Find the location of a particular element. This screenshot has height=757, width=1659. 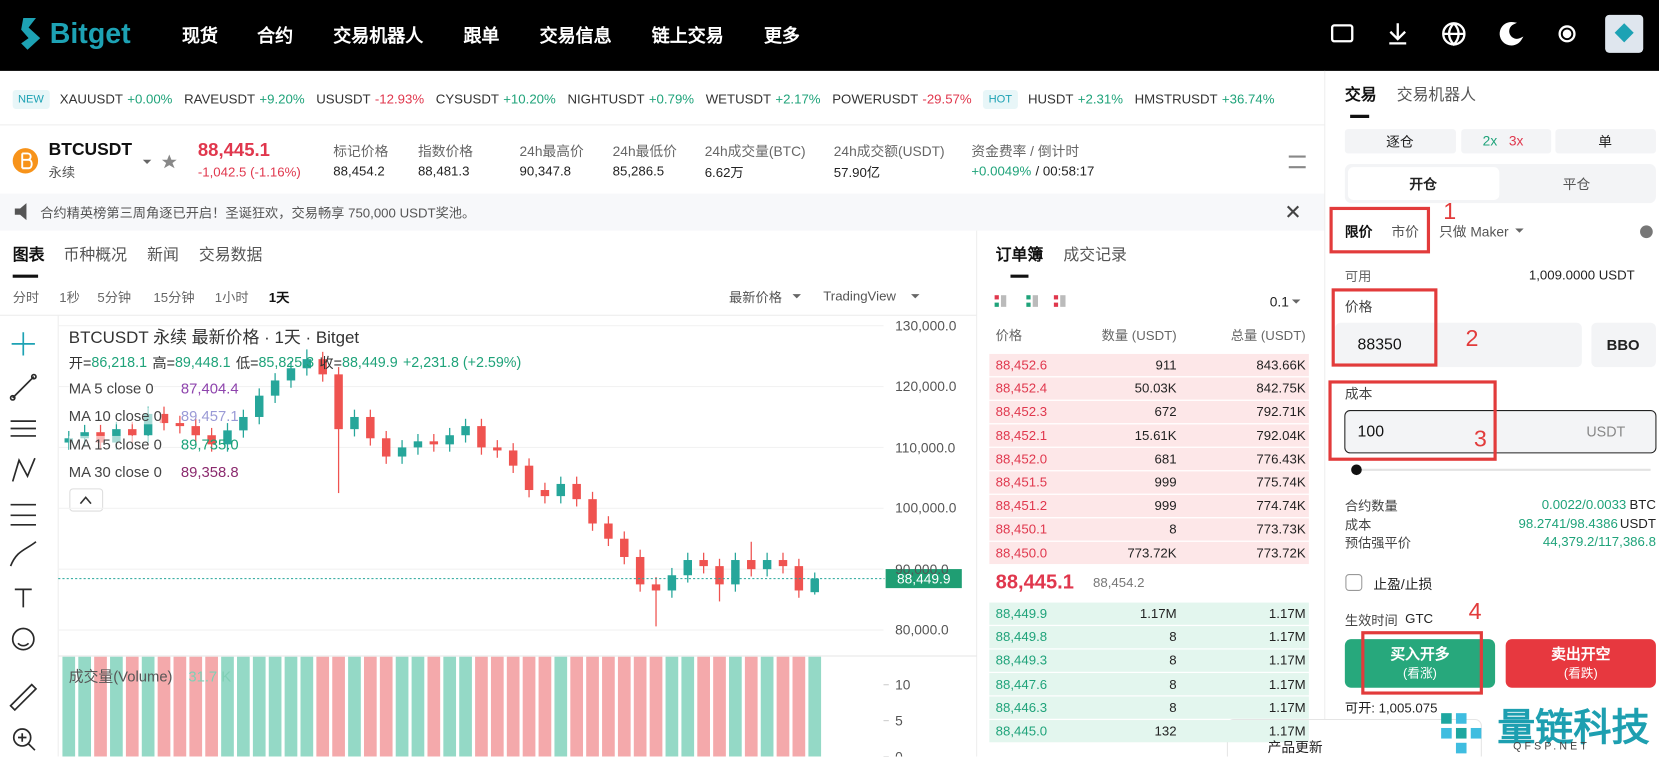

buy-label: 买入开多 is located at coordinates (1420, 654).